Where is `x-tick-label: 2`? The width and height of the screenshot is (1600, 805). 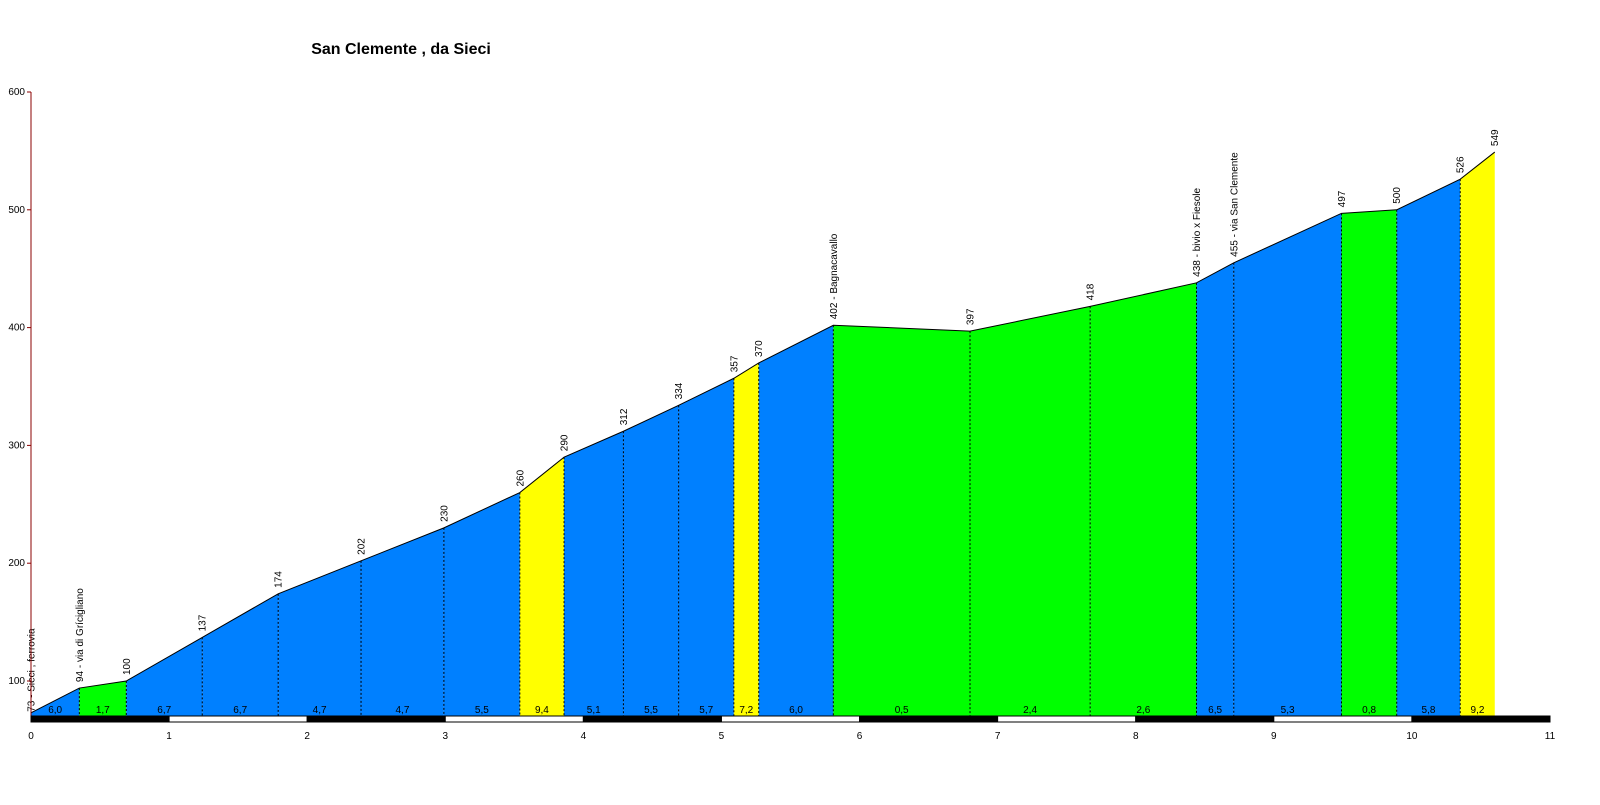
x-tick-label: 2 is located at coordinates (307, 736).